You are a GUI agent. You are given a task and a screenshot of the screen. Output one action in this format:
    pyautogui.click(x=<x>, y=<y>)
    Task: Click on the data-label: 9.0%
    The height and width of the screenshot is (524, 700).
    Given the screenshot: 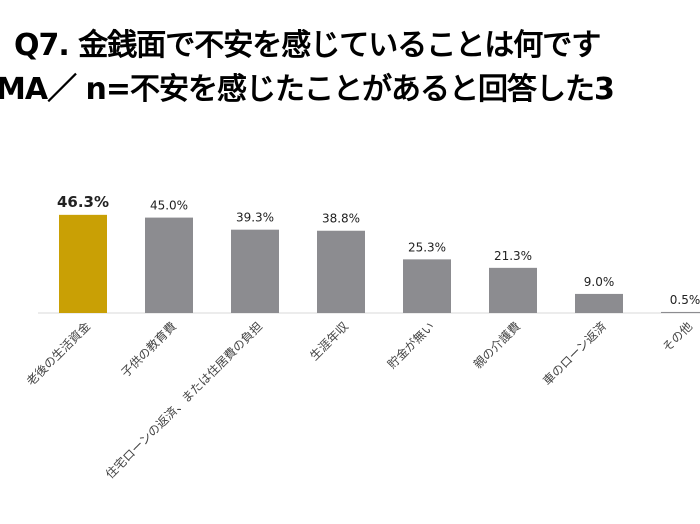 What is the action you would take?
    pyautogui.click(x=599, y=282)
    